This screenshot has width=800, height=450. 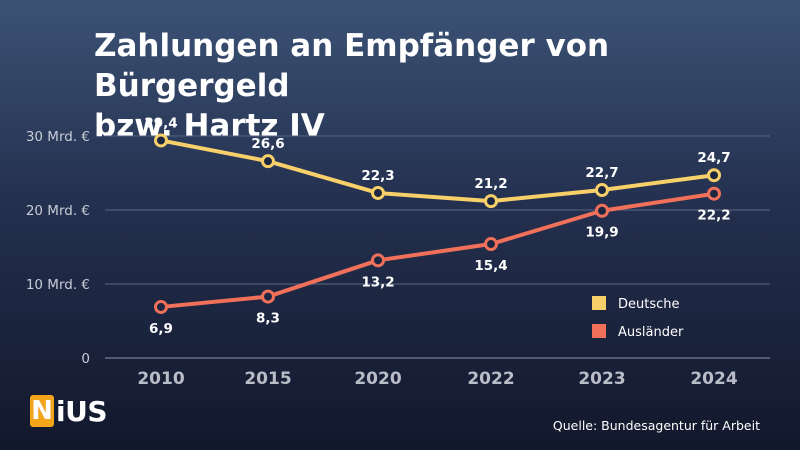 I want to click on y-tick-label-0: 0, so click(x=85, y=359).